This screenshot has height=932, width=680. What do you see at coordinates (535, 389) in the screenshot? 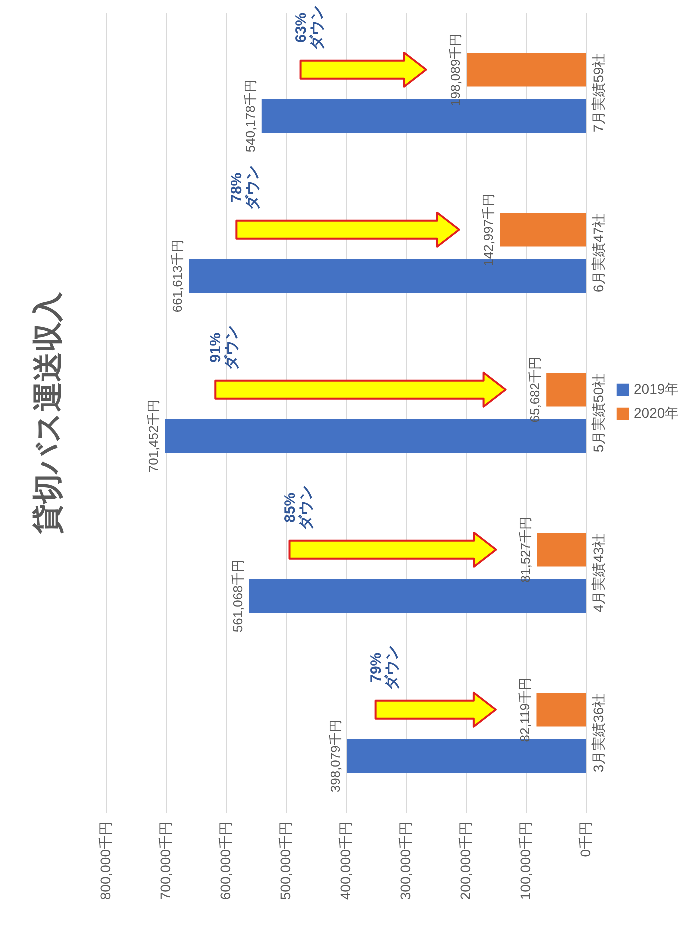
I see `data-label: 65,682千円` at bounding box center [535, 389].